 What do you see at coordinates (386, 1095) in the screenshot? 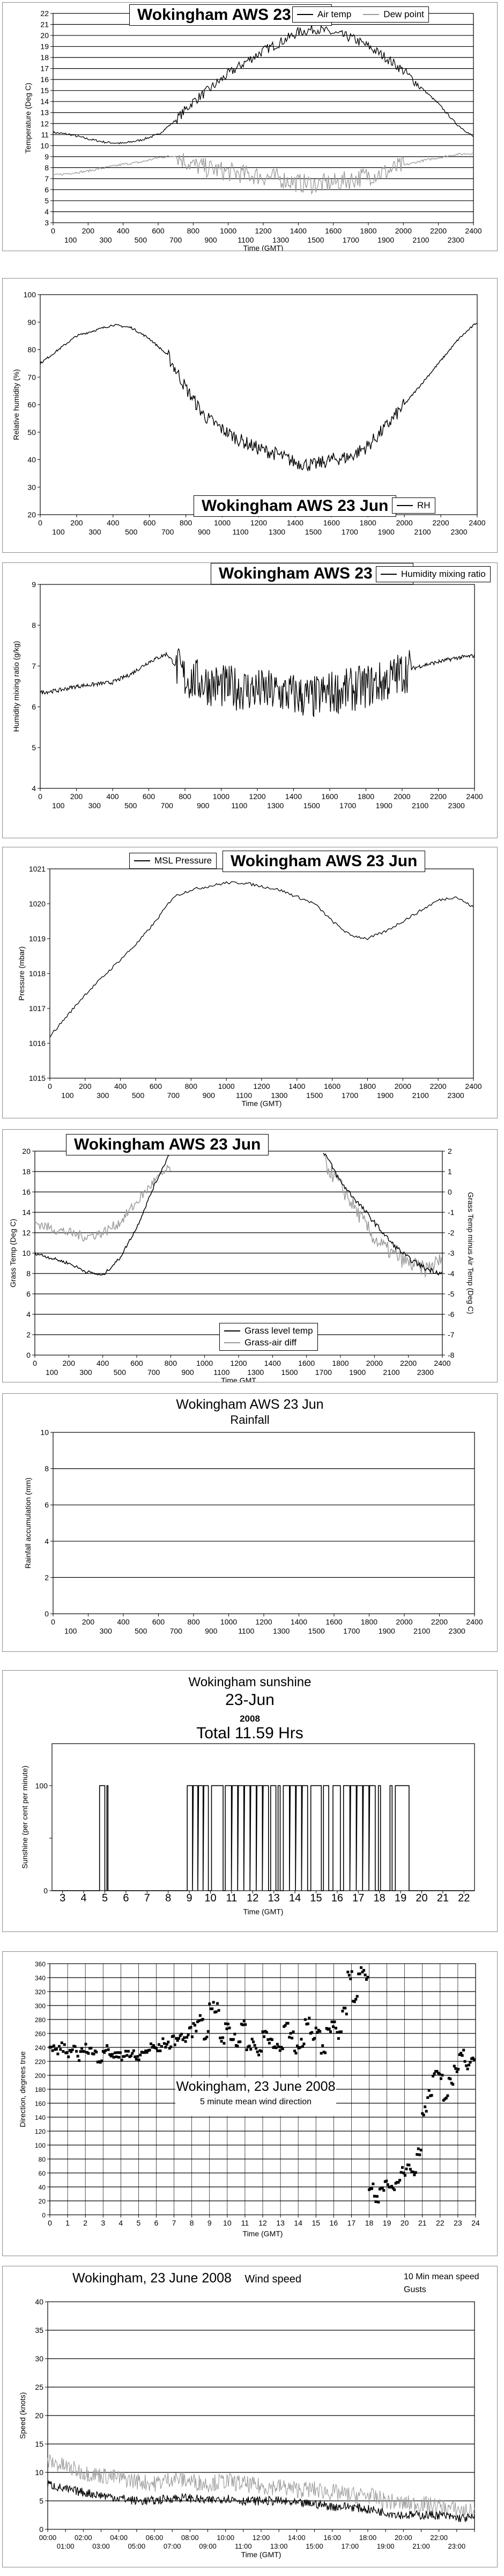
I see `x-tick-label: 1900` at bounding box center [386, 1095].